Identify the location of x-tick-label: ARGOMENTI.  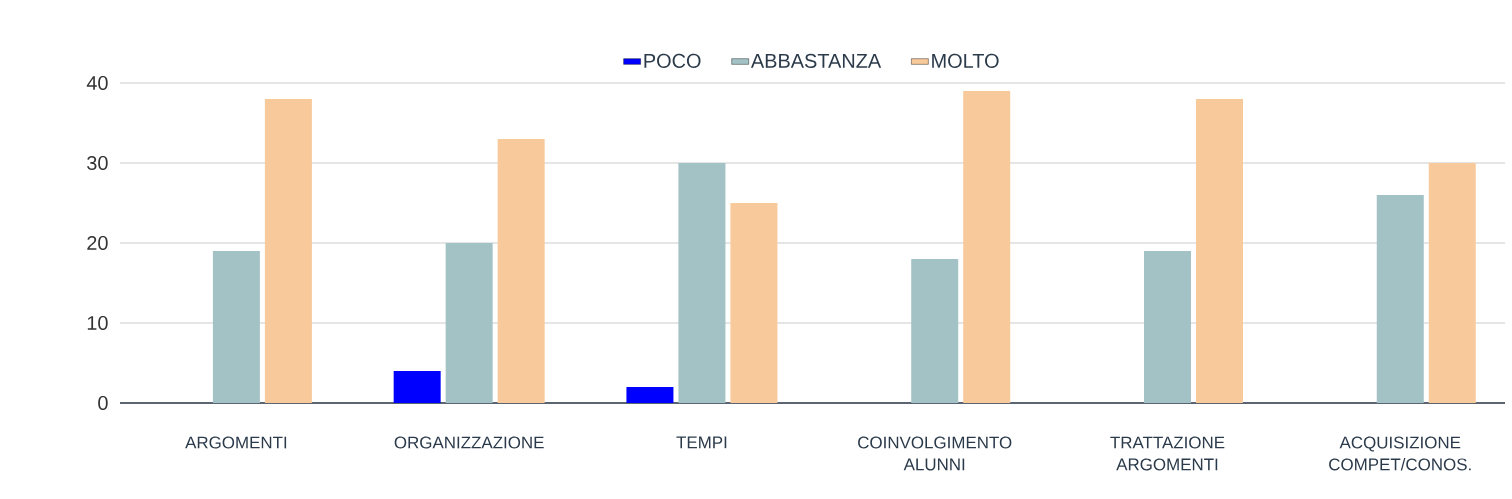
(236, 442).